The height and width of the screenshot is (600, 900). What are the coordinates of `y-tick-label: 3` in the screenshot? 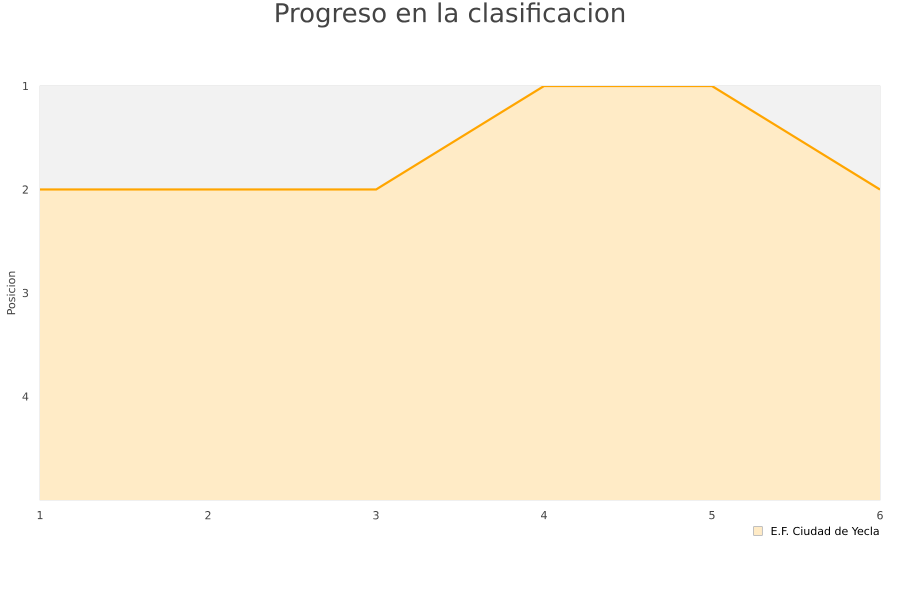 It's located at (25, 293).